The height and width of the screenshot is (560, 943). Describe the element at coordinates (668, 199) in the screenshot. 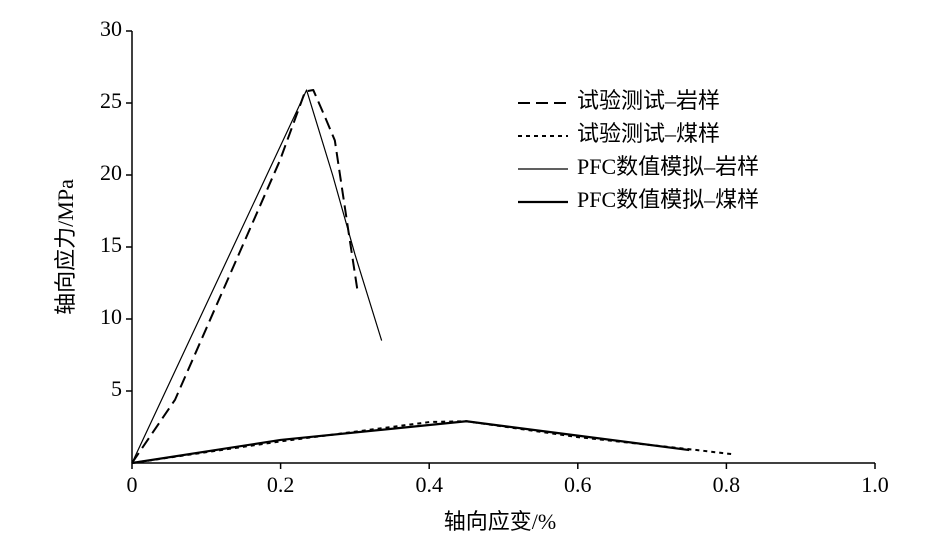

I see `legend-label: PFC数值模拟–煤样` at that location.